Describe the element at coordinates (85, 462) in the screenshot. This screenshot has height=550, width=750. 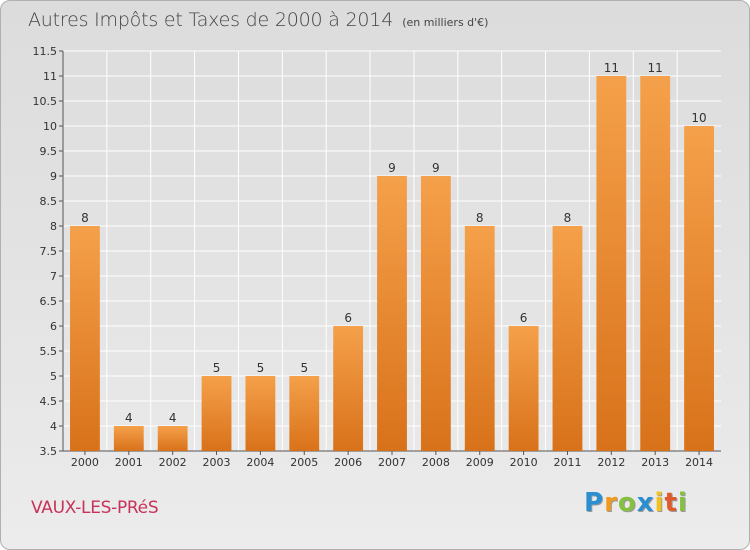
I see `x-tick-label: 2000` at that location.